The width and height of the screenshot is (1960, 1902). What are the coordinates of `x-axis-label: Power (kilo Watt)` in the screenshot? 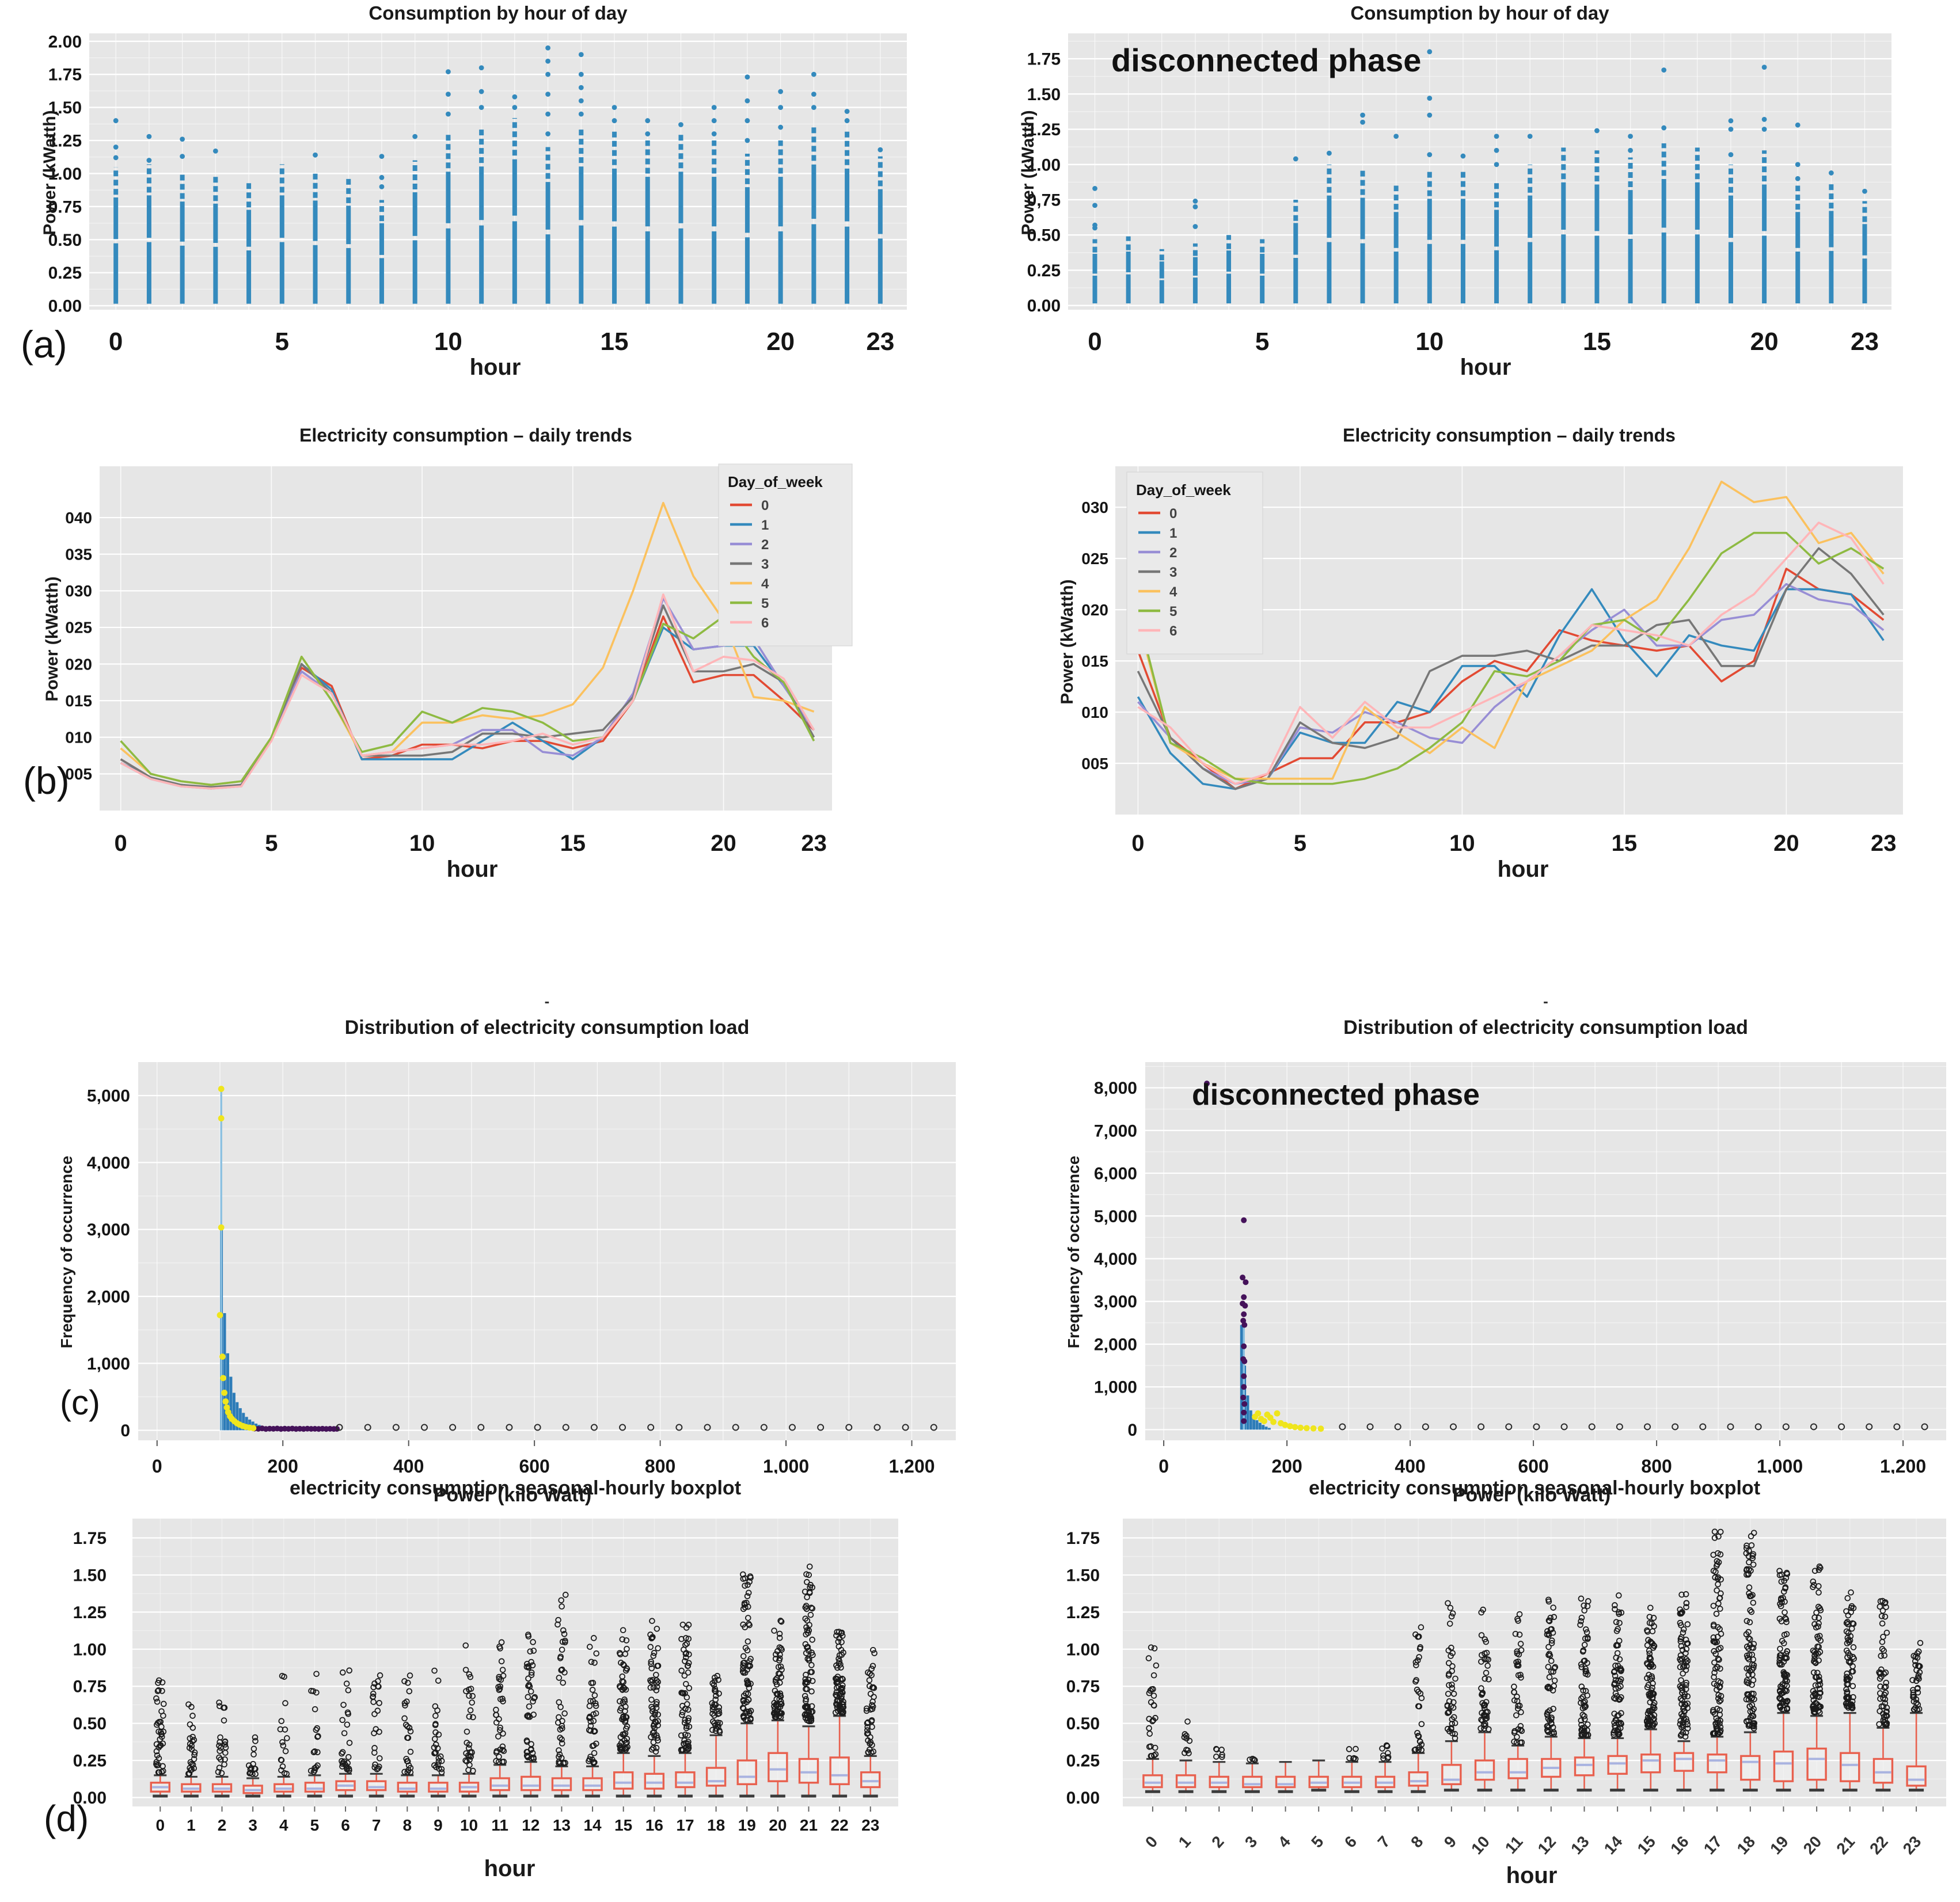 It's located at (512, 1495).